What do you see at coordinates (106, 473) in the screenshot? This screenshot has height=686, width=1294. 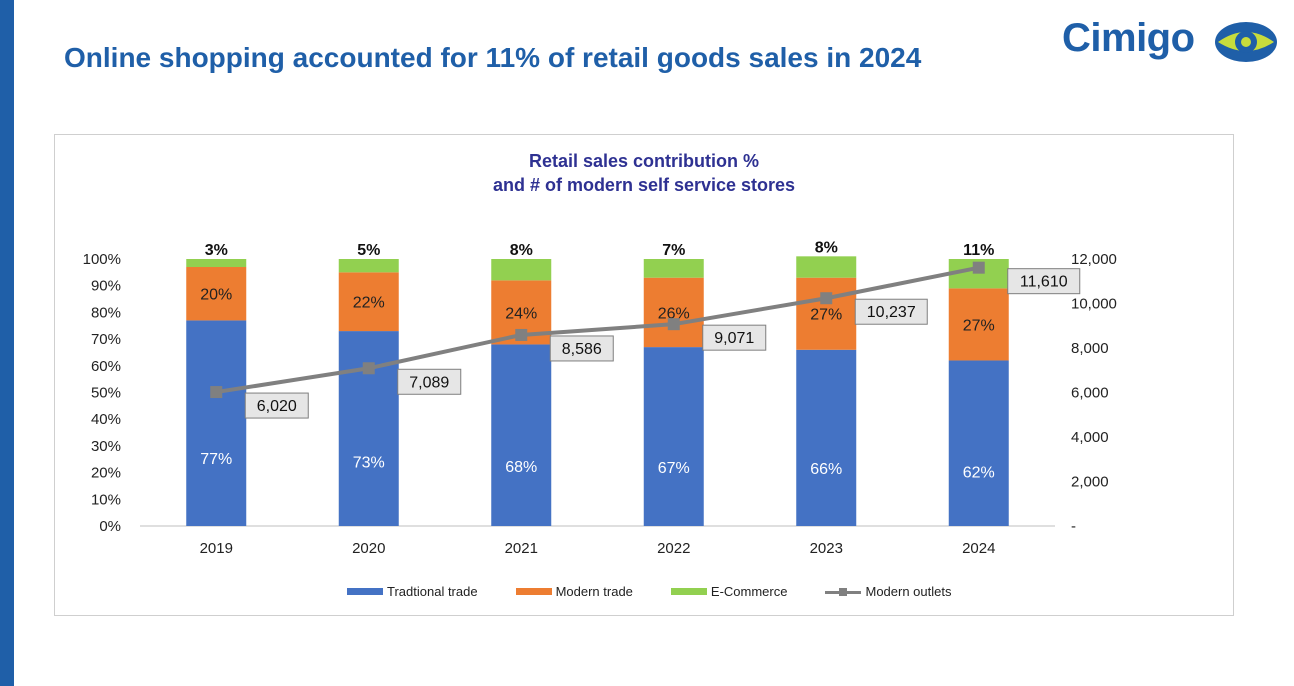 I see `left-axis-tick-label: 20%` at bounding box center [106, 473].